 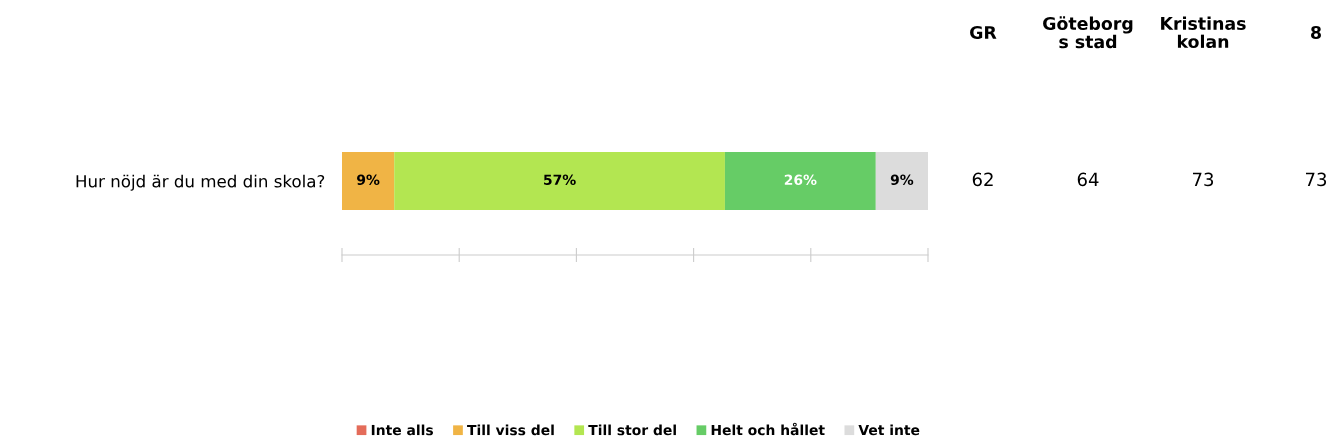 I want to click on legend-label: Till stor del, so click(x=632, y=430).